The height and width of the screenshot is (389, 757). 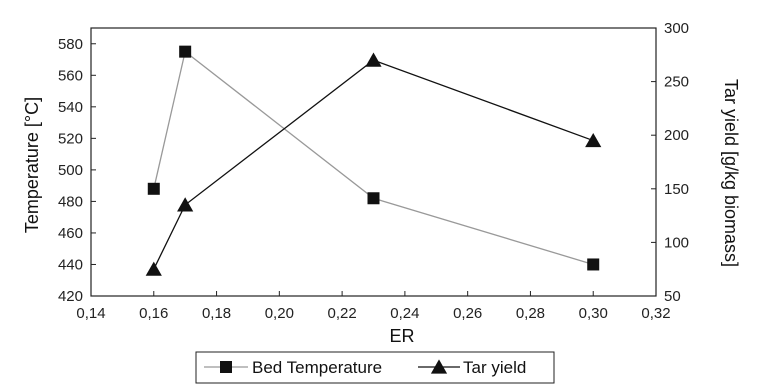 What do you see at coordinates (401, 336) in the screenshot?
I see `x-axis-title: ER` at bounding box center [401, 336].